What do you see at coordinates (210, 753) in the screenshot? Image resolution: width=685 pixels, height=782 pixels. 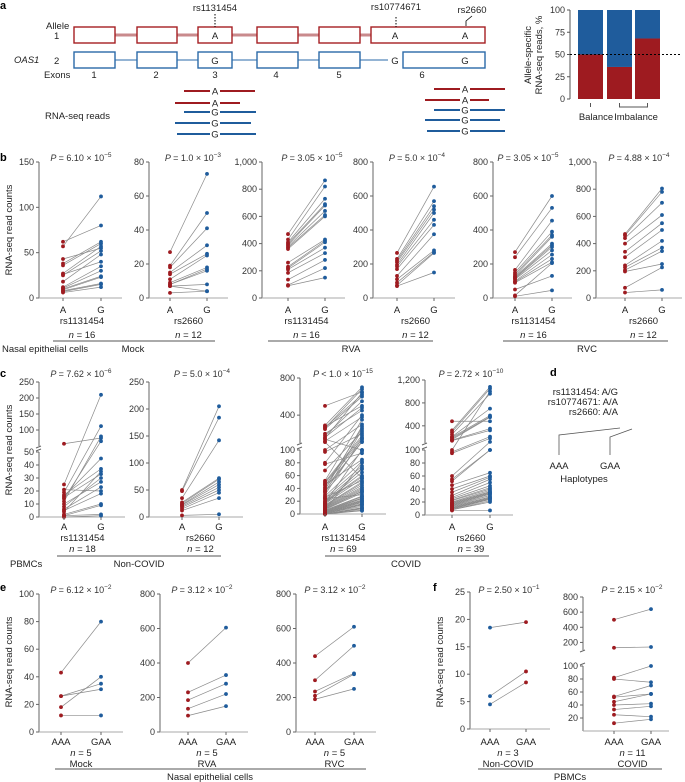 I see `n-value: = 5` at bounding box center [210, 753].